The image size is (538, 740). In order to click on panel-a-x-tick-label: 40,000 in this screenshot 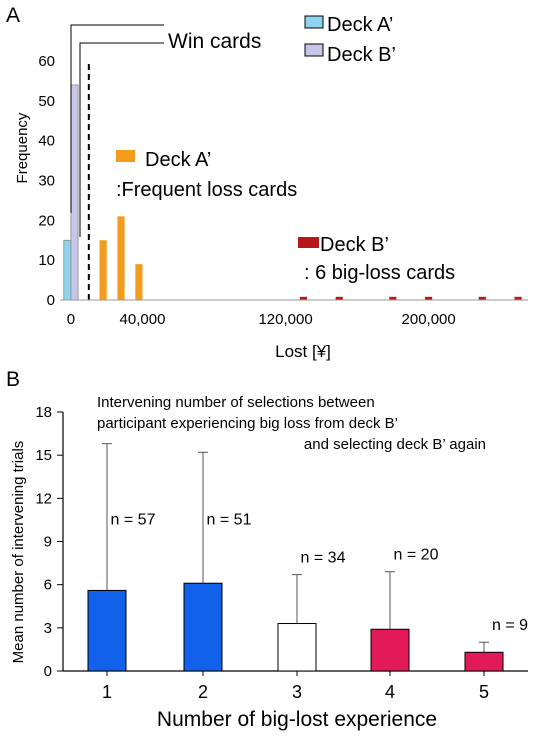, I will do `click(143, 319)`.